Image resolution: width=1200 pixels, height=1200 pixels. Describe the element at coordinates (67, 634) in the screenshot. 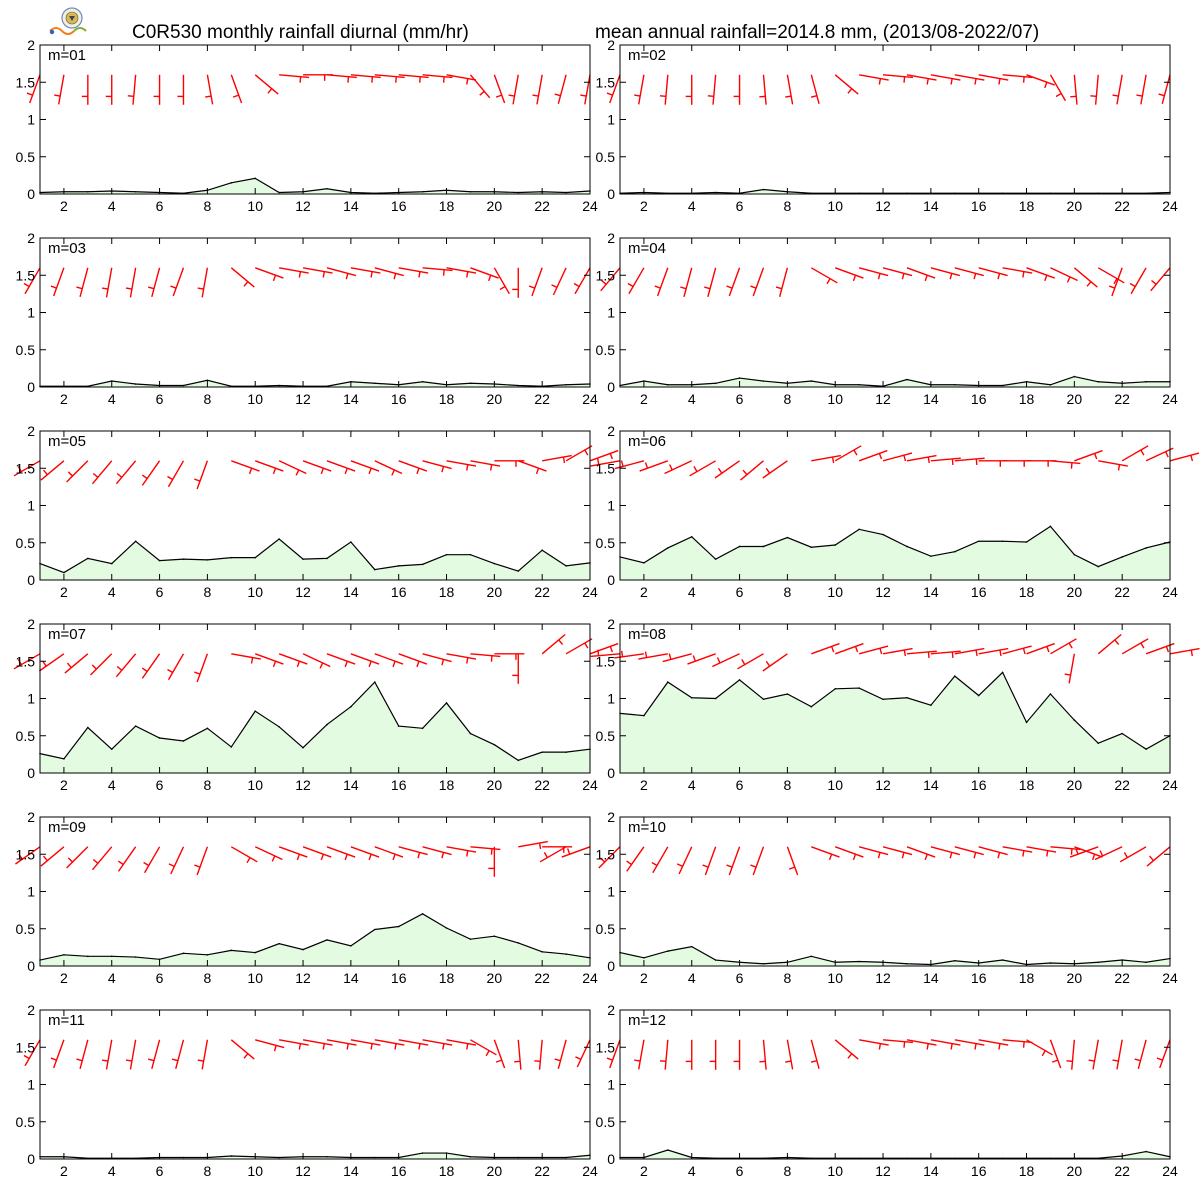

I see `panel-label: m=07` at that location.